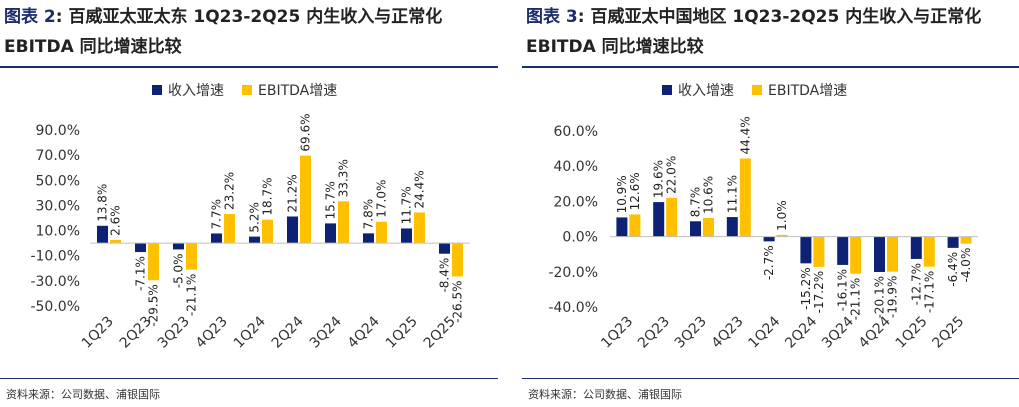  I want to click on data-label: -17.2%, so click(819, 292).